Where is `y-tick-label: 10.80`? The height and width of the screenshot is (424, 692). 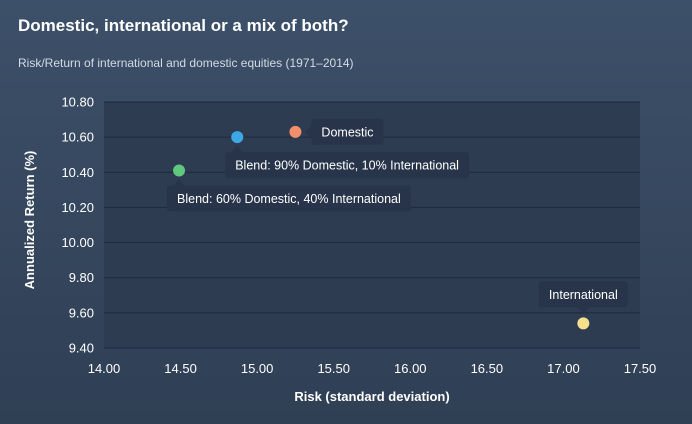
y-tick-label: 10.80 is located at coordinates (77, 102).